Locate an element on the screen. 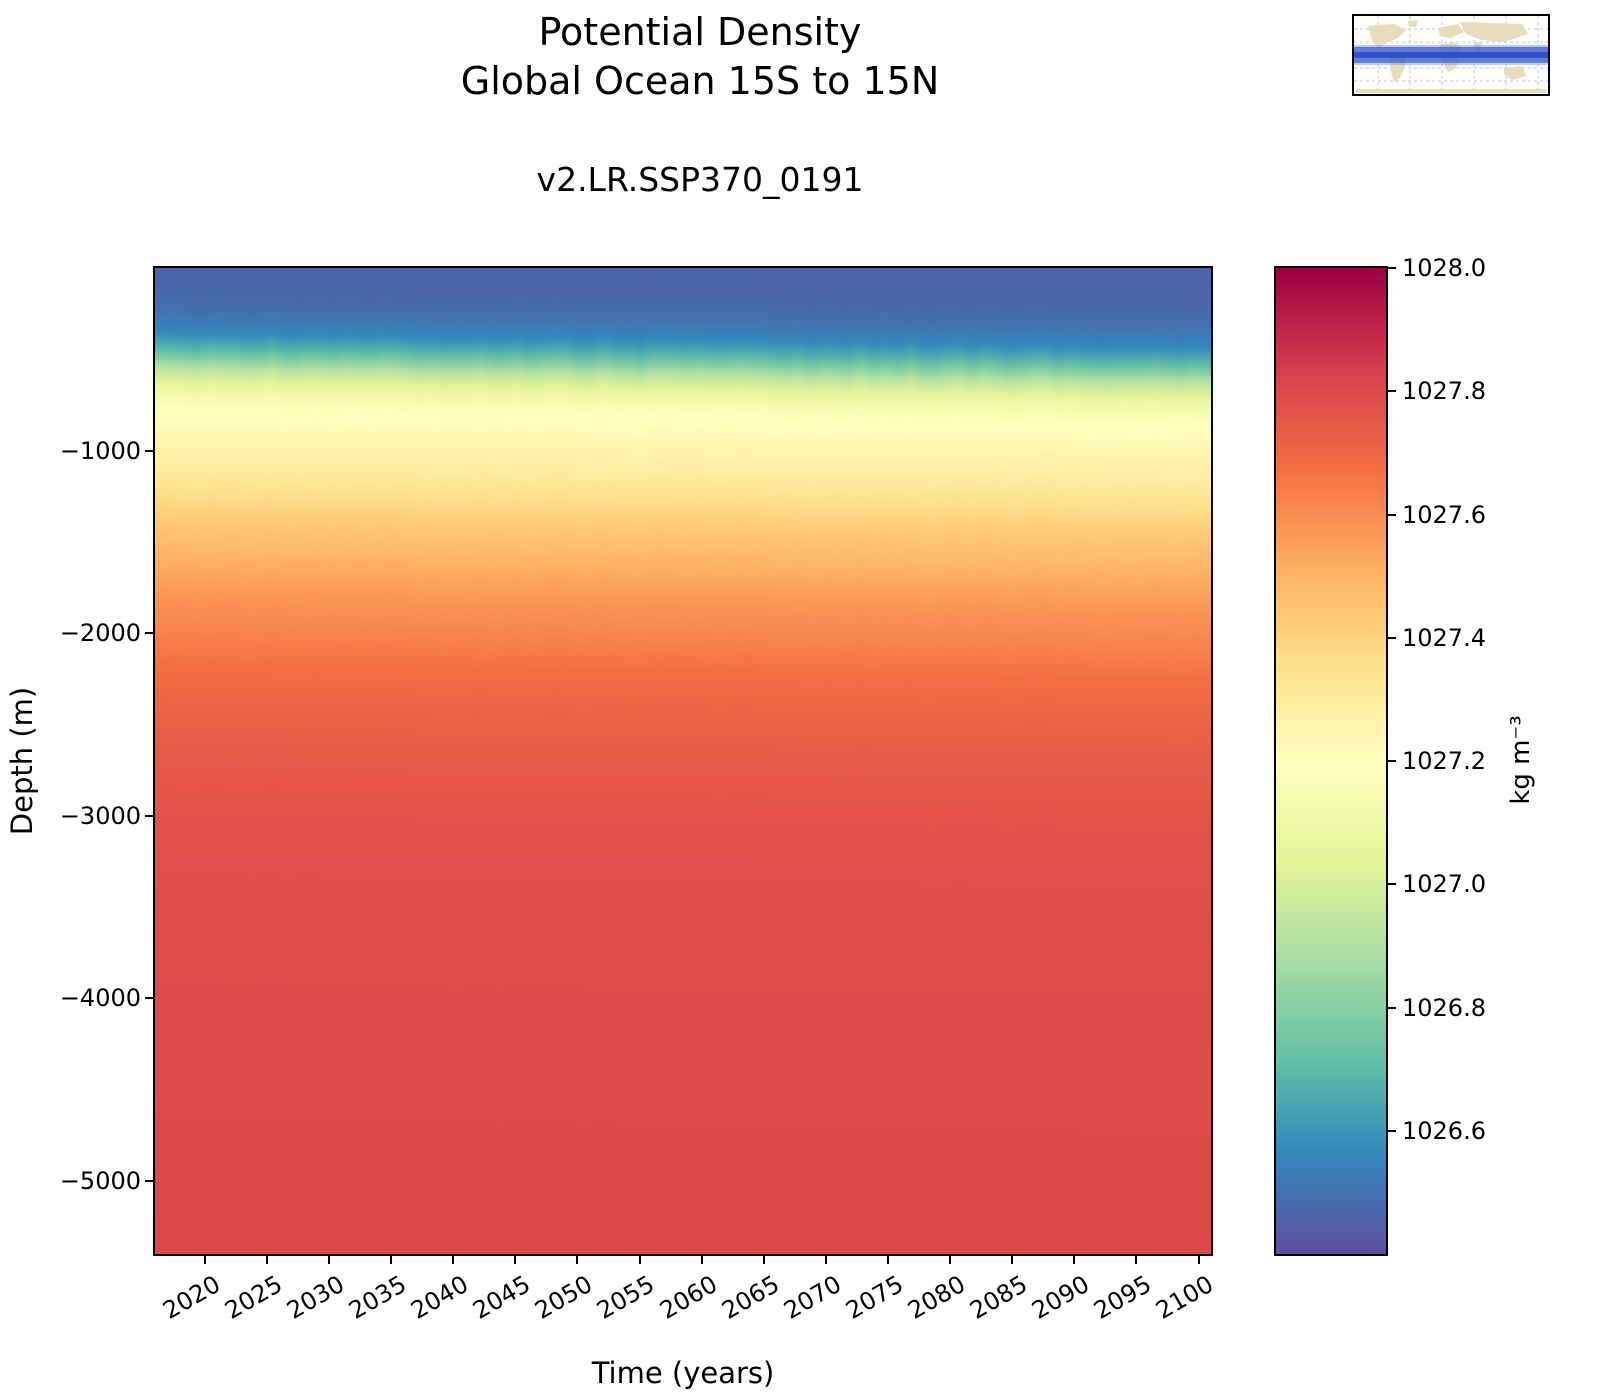 This screenshot has height=1400, width=1600. continent-shapes is located at coordinates (1451, 56).